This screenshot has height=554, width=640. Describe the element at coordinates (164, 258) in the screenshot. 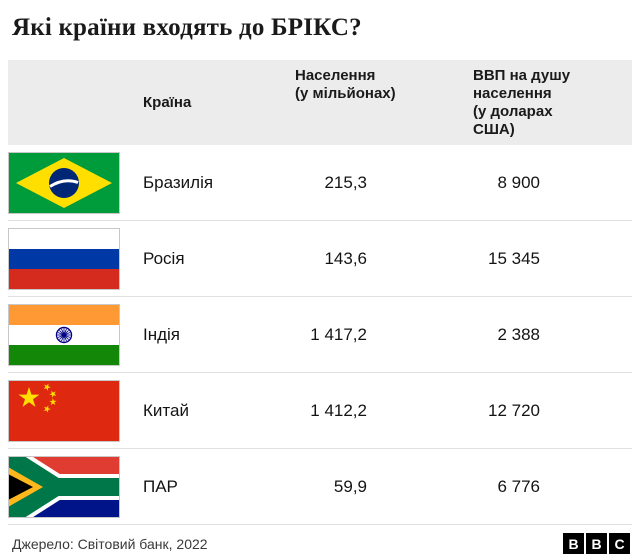

I see `country-name: Росія` at that location.